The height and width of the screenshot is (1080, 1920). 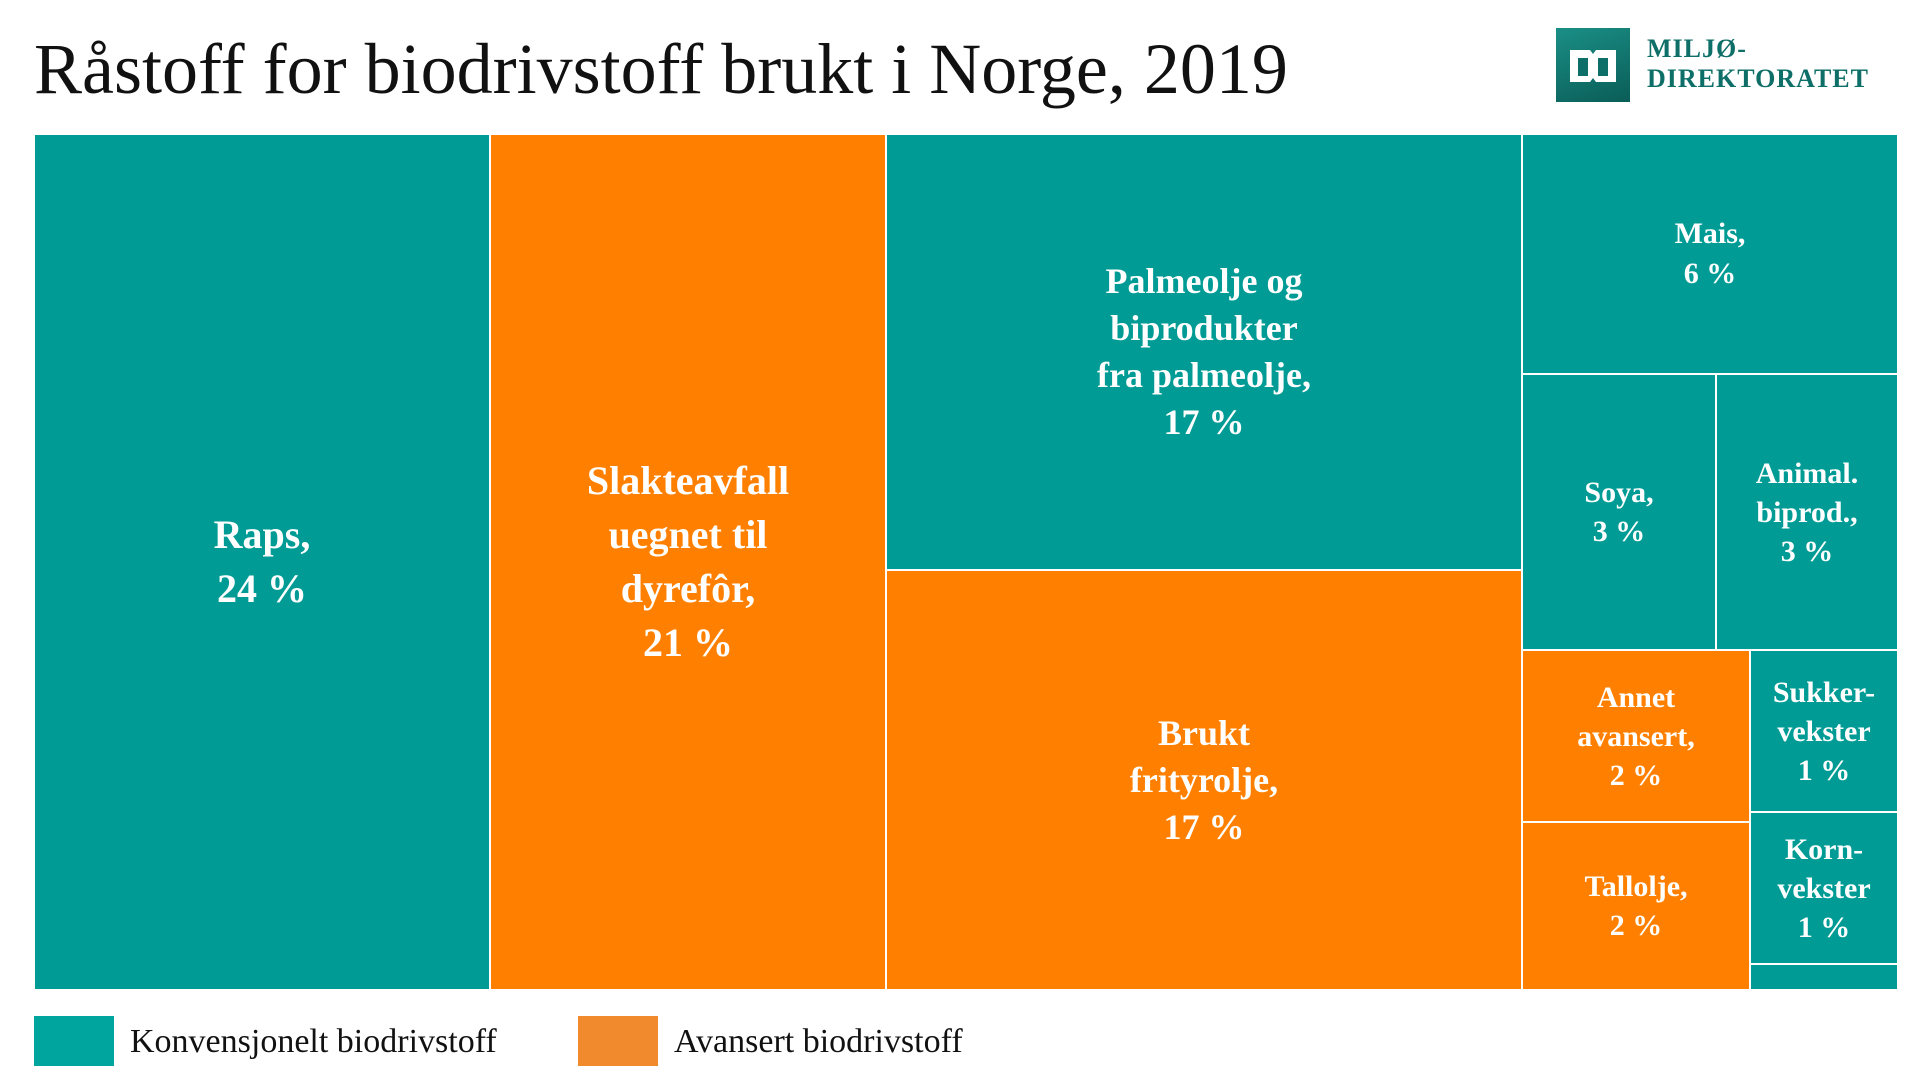 I want to click on treemap-tile-sukker: Sukker- vekster 1 %, so click(x=1824, y=731).